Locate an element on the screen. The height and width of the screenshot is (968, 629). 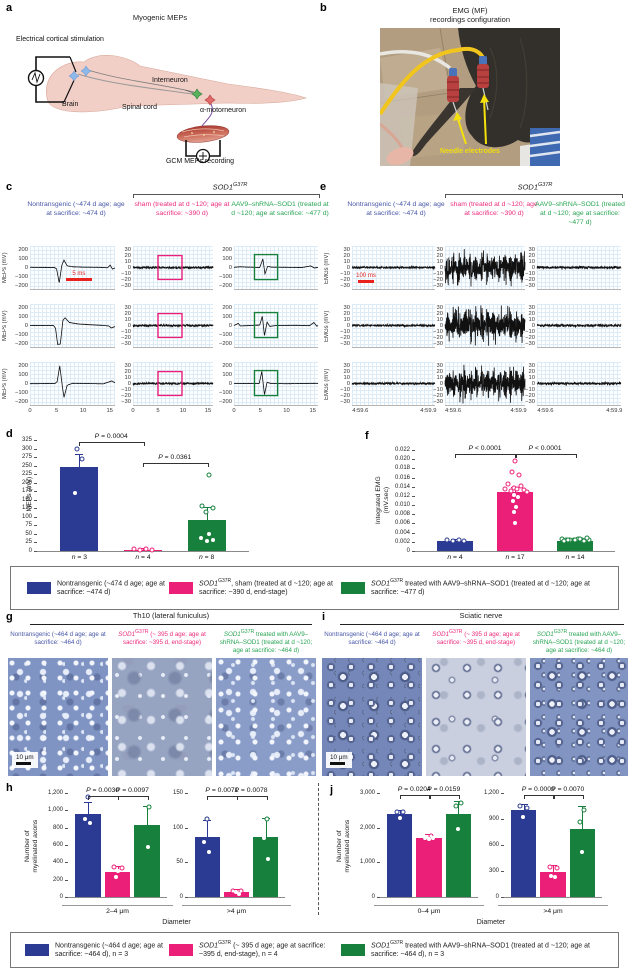
panel-c-genotype-label: SOD1G37R is located at coordinates (230, 187).